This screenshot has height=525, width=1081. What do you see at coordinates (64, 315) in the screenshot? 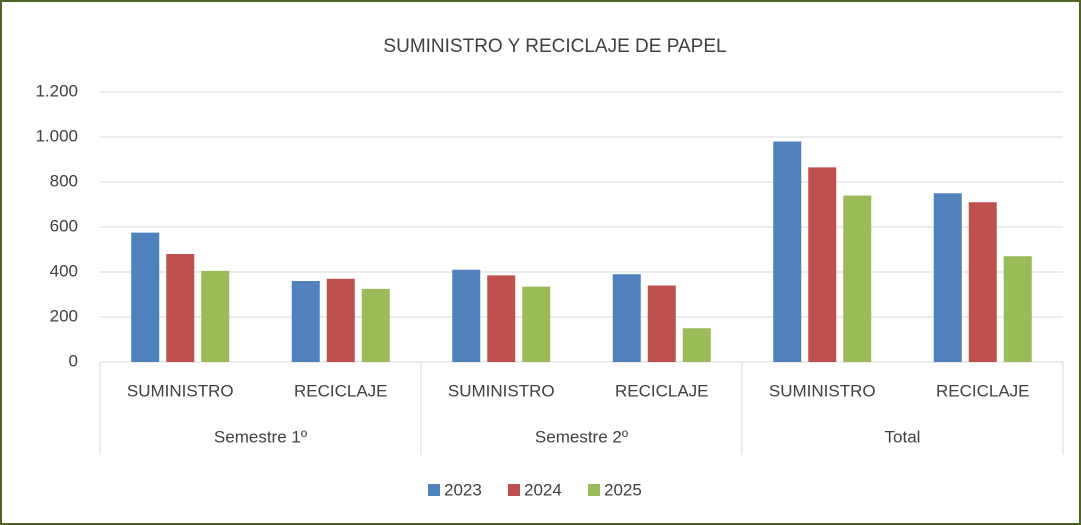
I see `y-tick-label: 200` at bounding box center [64, 315].